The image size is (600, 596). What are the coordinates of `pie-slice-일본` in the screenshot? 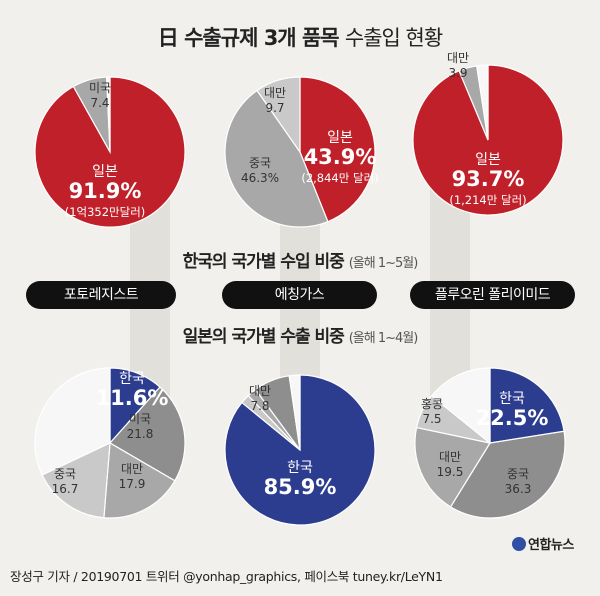 It's located at (337, 149).